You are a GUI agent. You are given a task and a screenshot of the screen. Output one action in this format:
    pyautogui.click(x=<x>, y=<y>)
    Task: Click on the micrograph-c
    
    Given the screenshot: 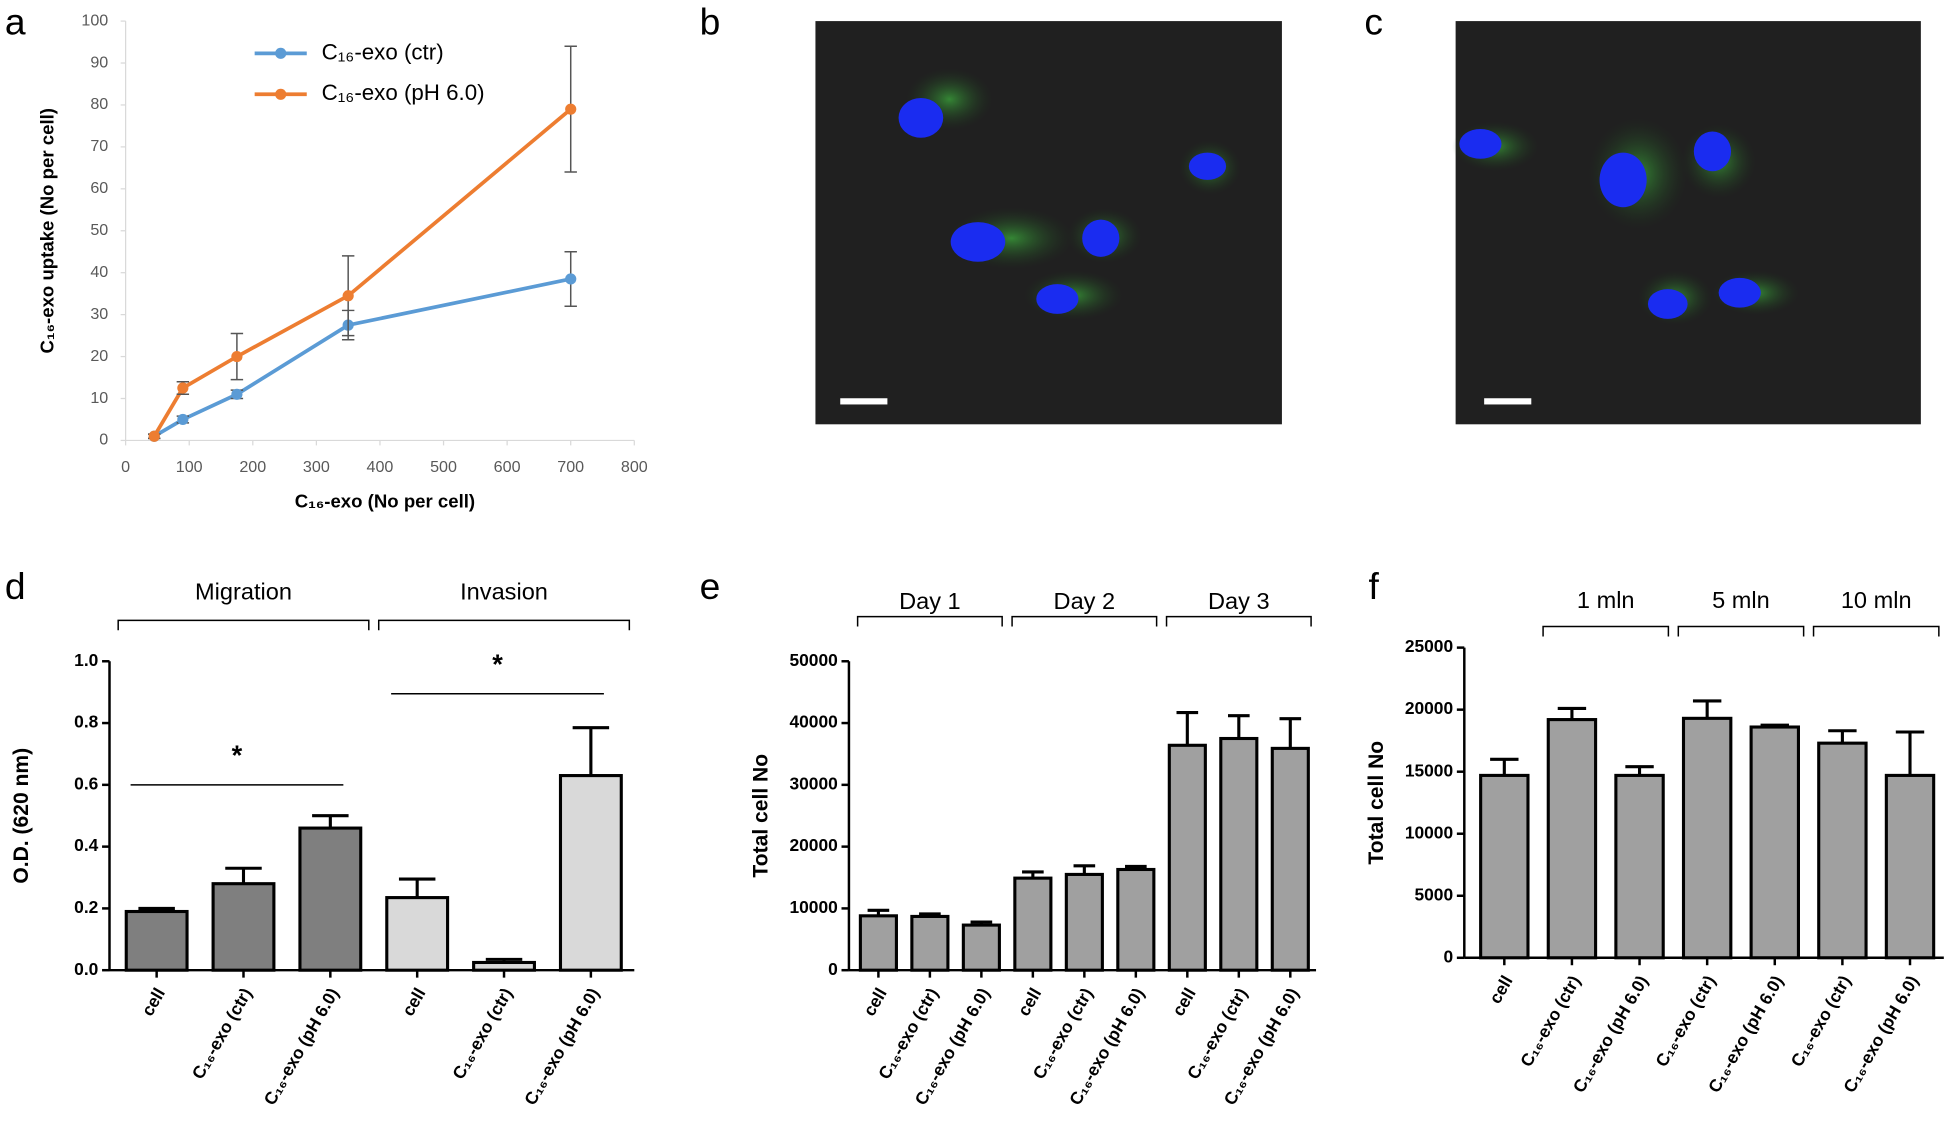 What is the action you would take?
    pyautogui.click(x=1686, y=223)
    